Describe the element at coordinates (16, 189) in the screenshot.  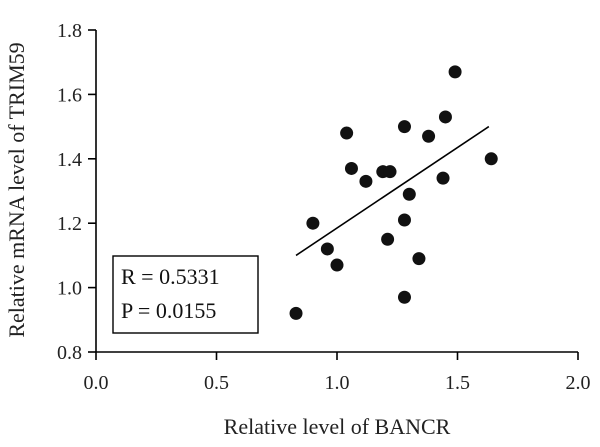
I see `y-axis-title: Relative mRNA level of TRIM59` at that location.